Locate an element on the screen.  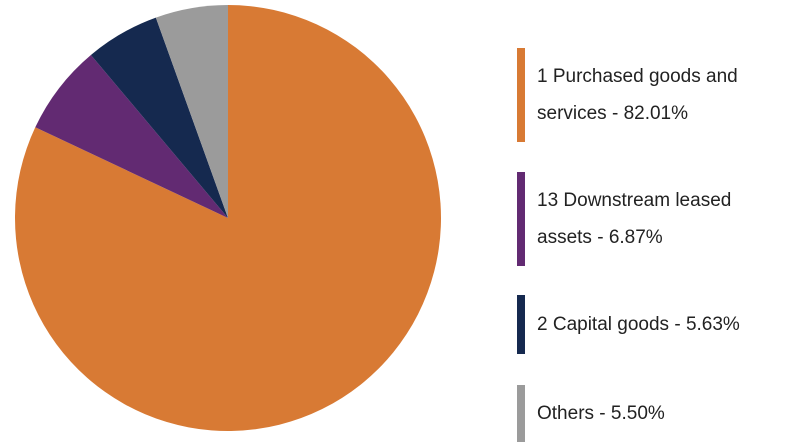
legend-value: 5.50% is located at coordinates (637, 413).